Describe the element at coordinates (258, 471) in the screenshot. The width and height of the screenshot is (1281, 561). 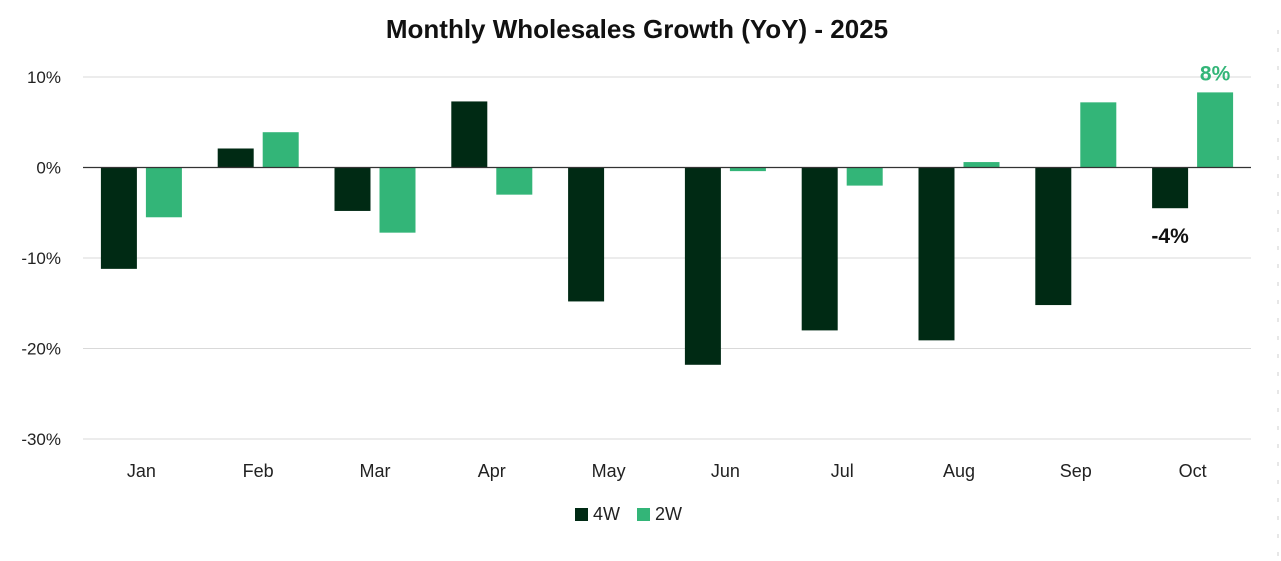
I see `x-category-label: Feb` at that location.